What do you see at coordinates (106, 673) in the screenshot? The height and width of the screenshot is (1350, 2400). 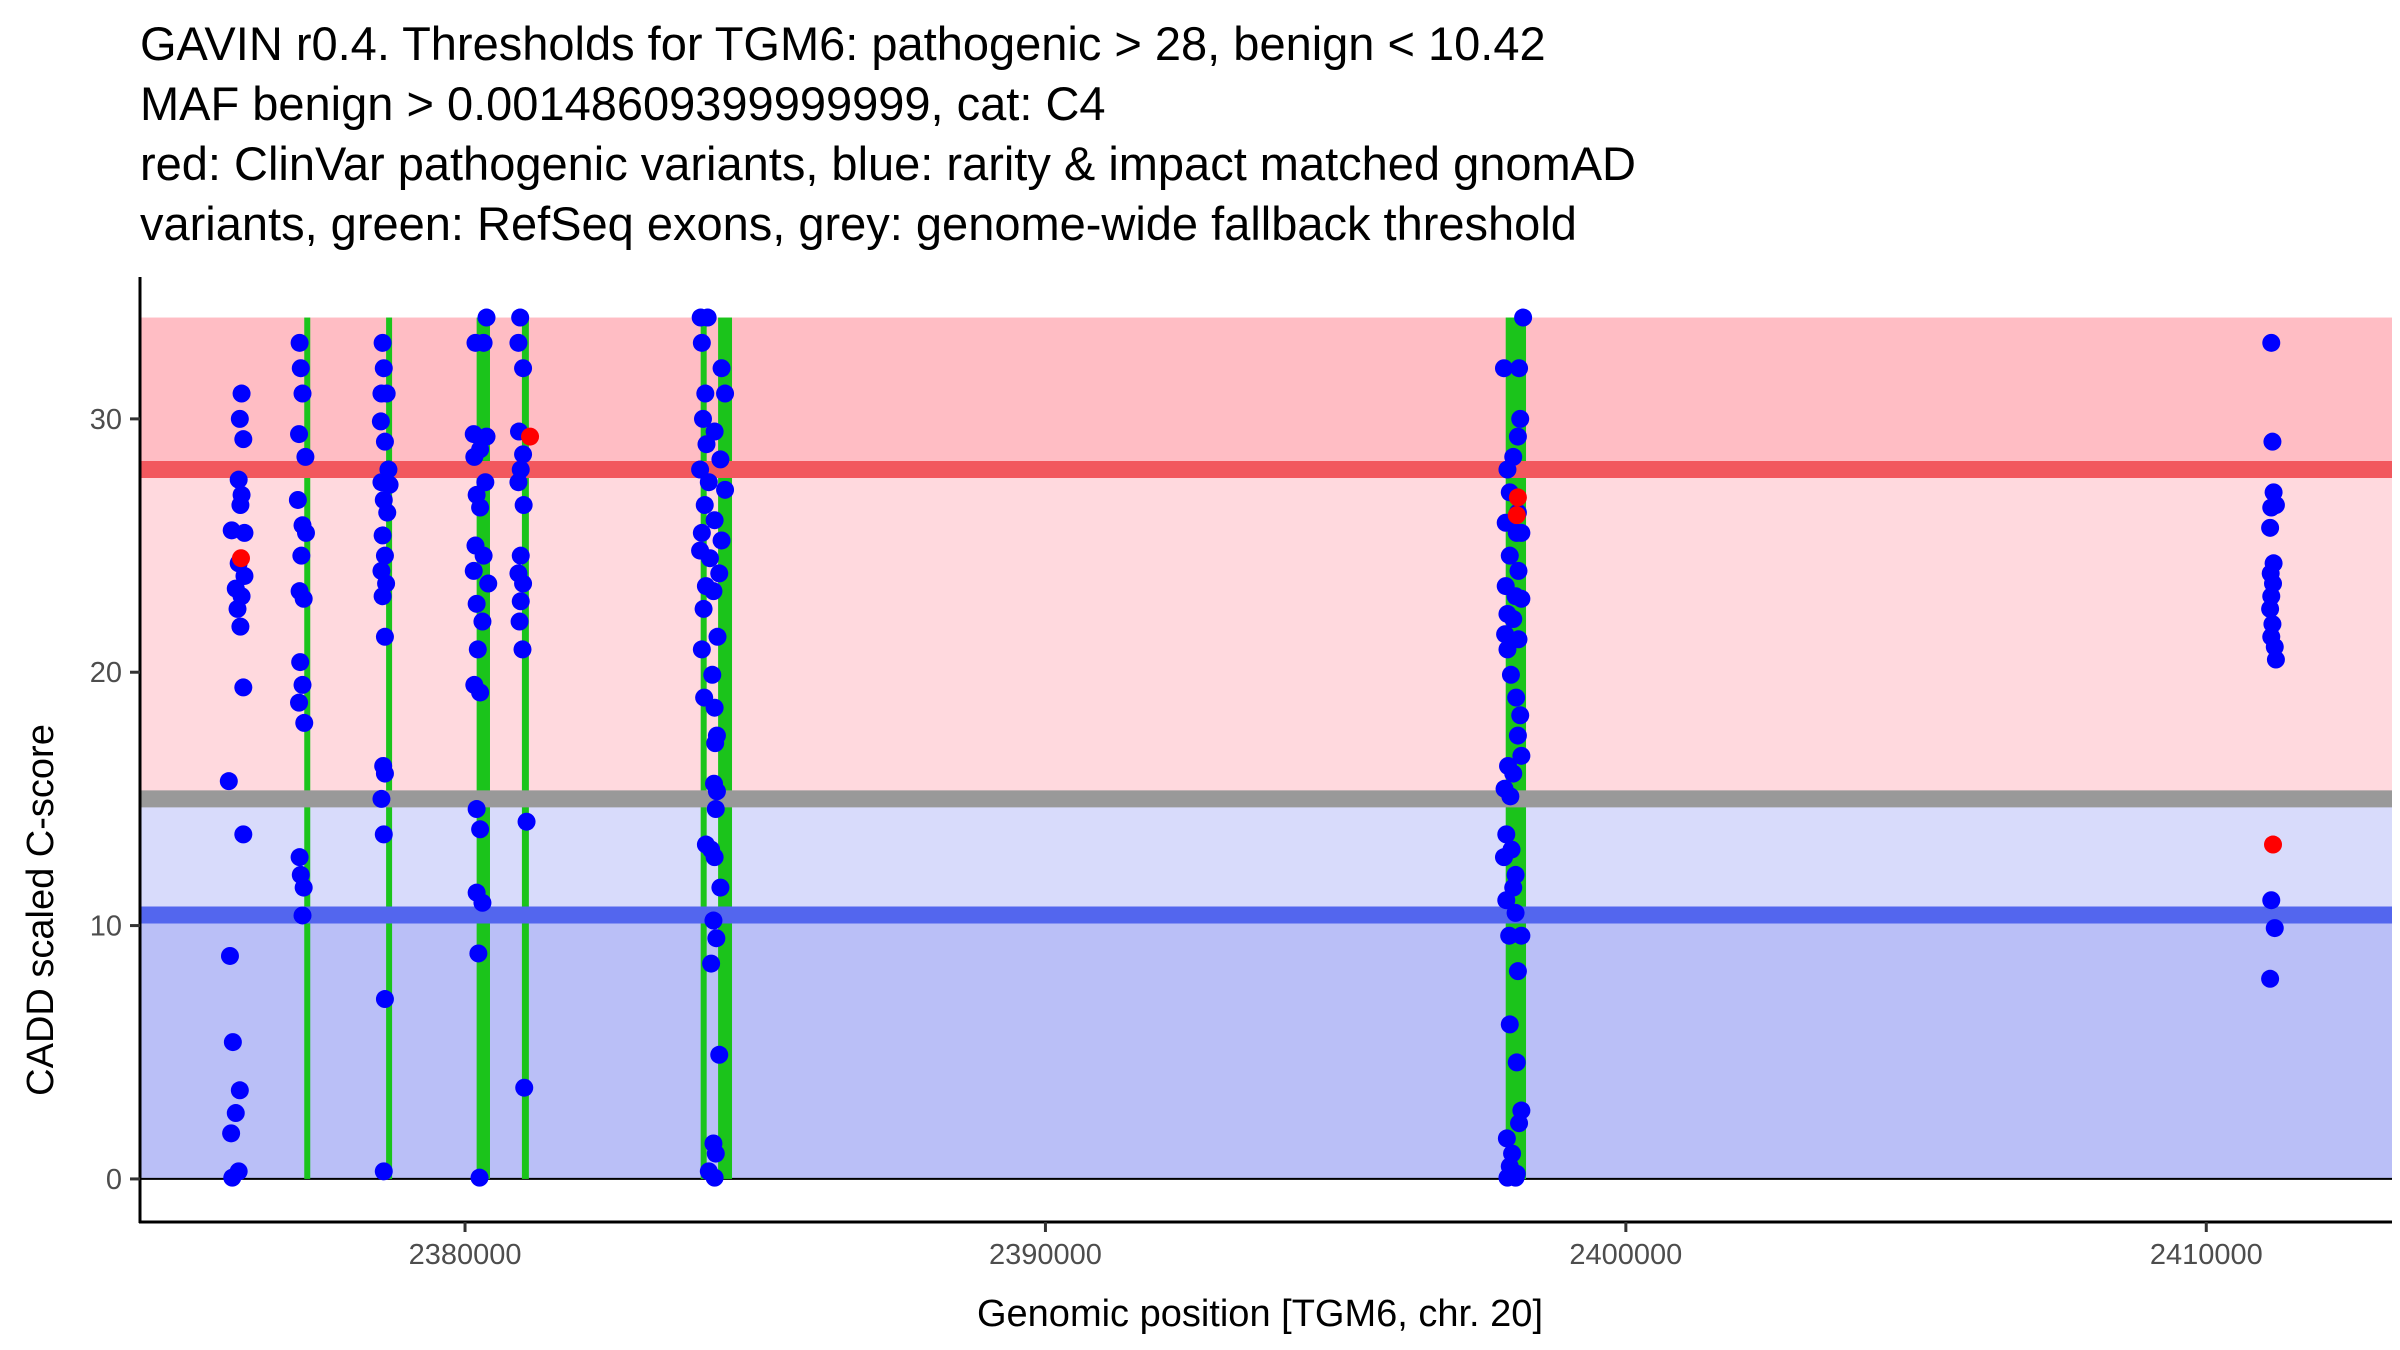 I see `y-tick-label: 20` at bounding box center [106, 673].